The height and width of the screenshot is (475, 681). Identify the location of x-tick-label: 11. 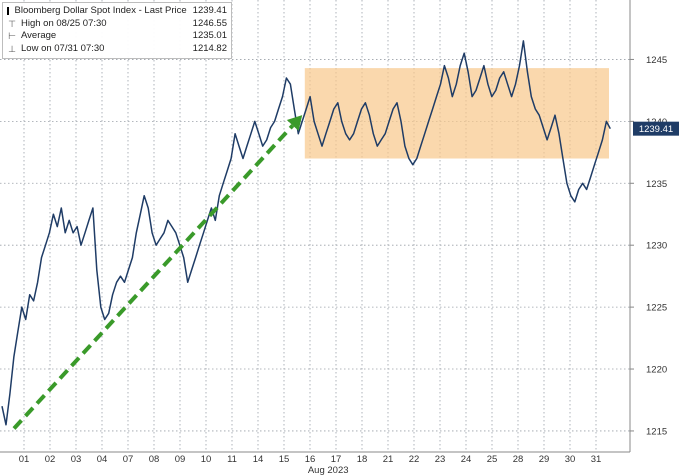
(232, 459).